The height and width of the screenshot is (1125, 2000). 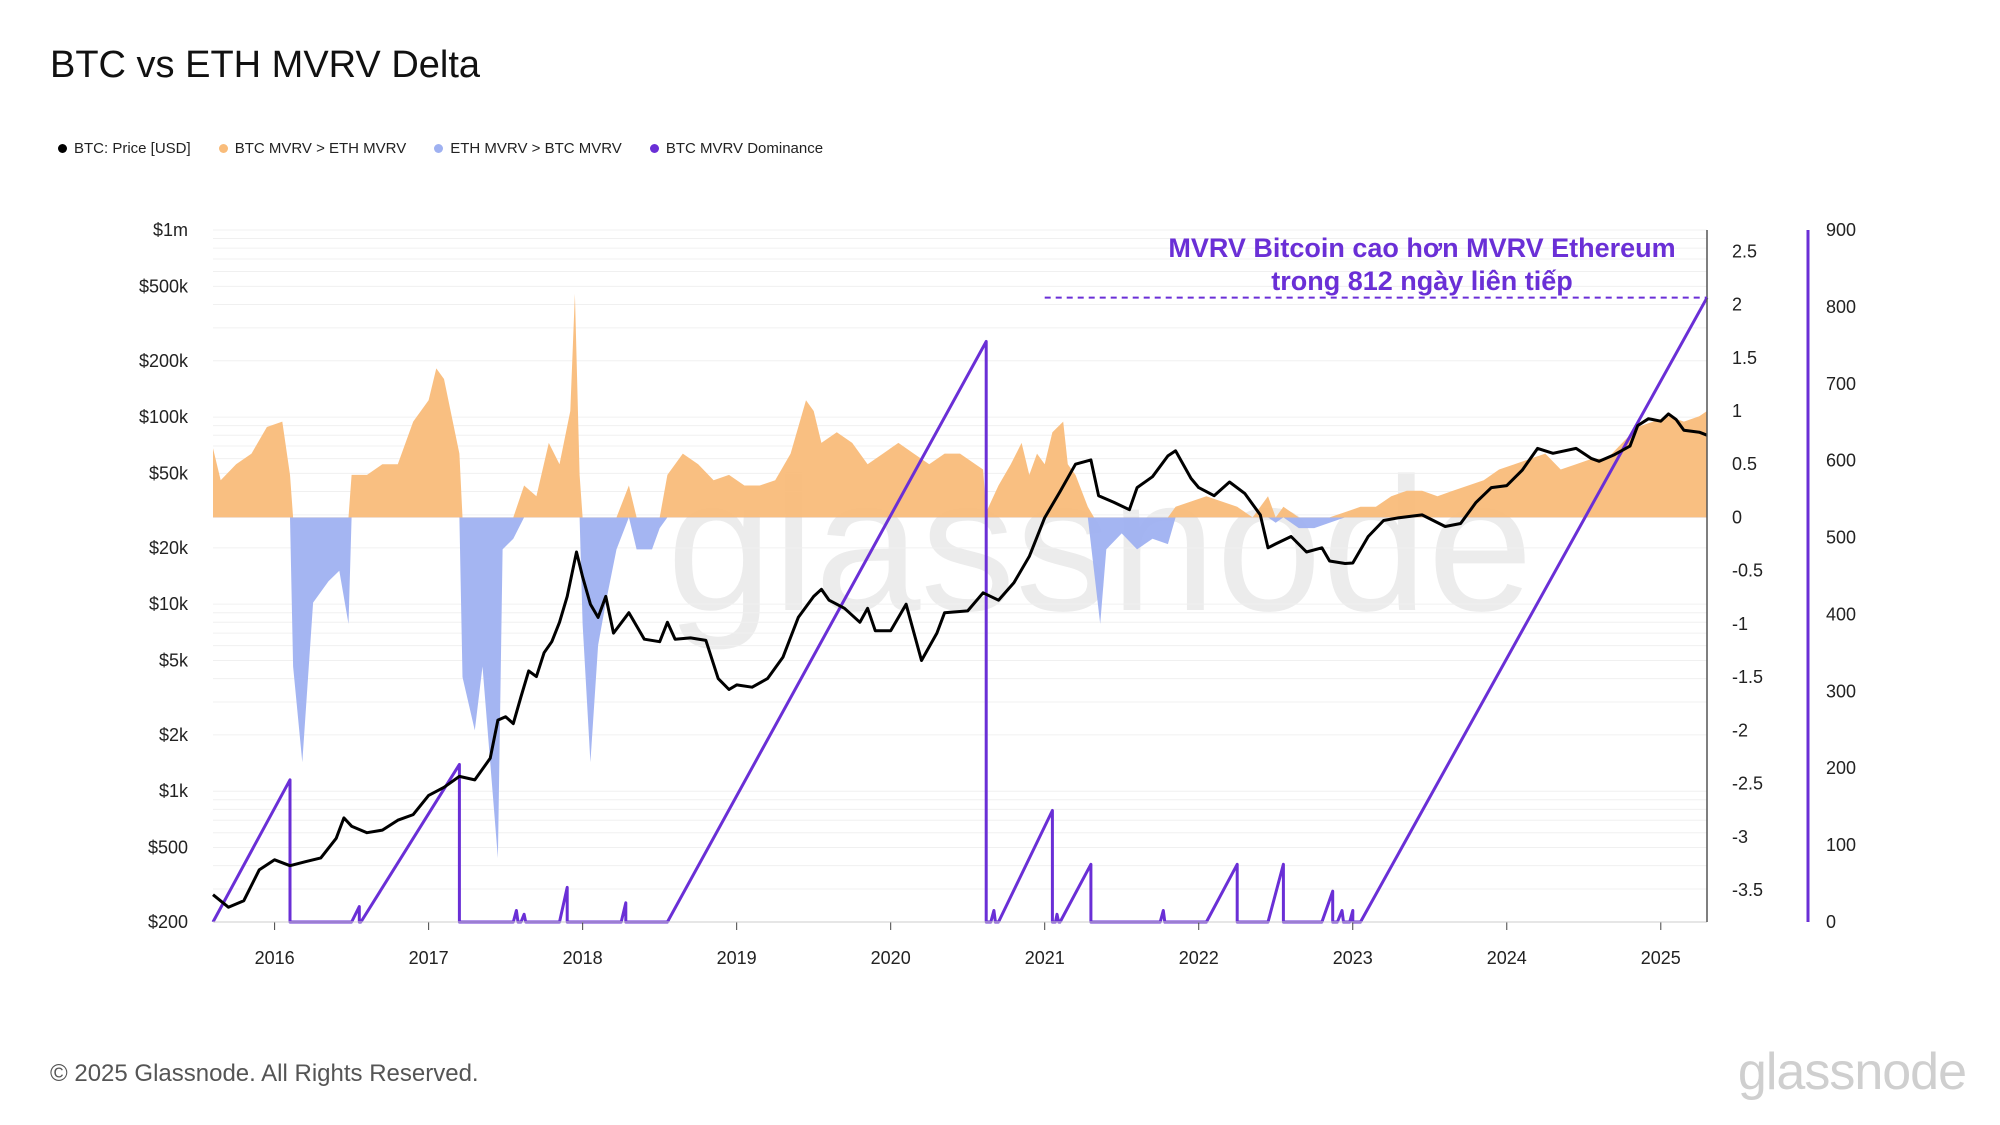 What do you see at coordinates (1661, 958) in the screenshot?
I see `x-tick-label: 2025` at bounding box center [1661, 958].